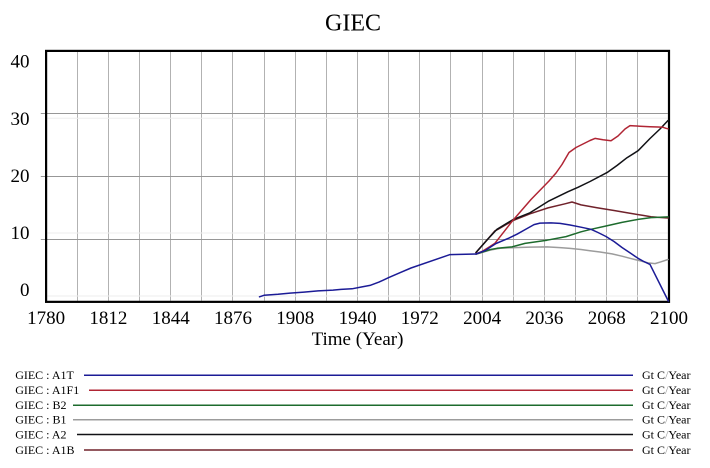  I want to click on svg-text: GIEC : A1F1, so click(47, 390).